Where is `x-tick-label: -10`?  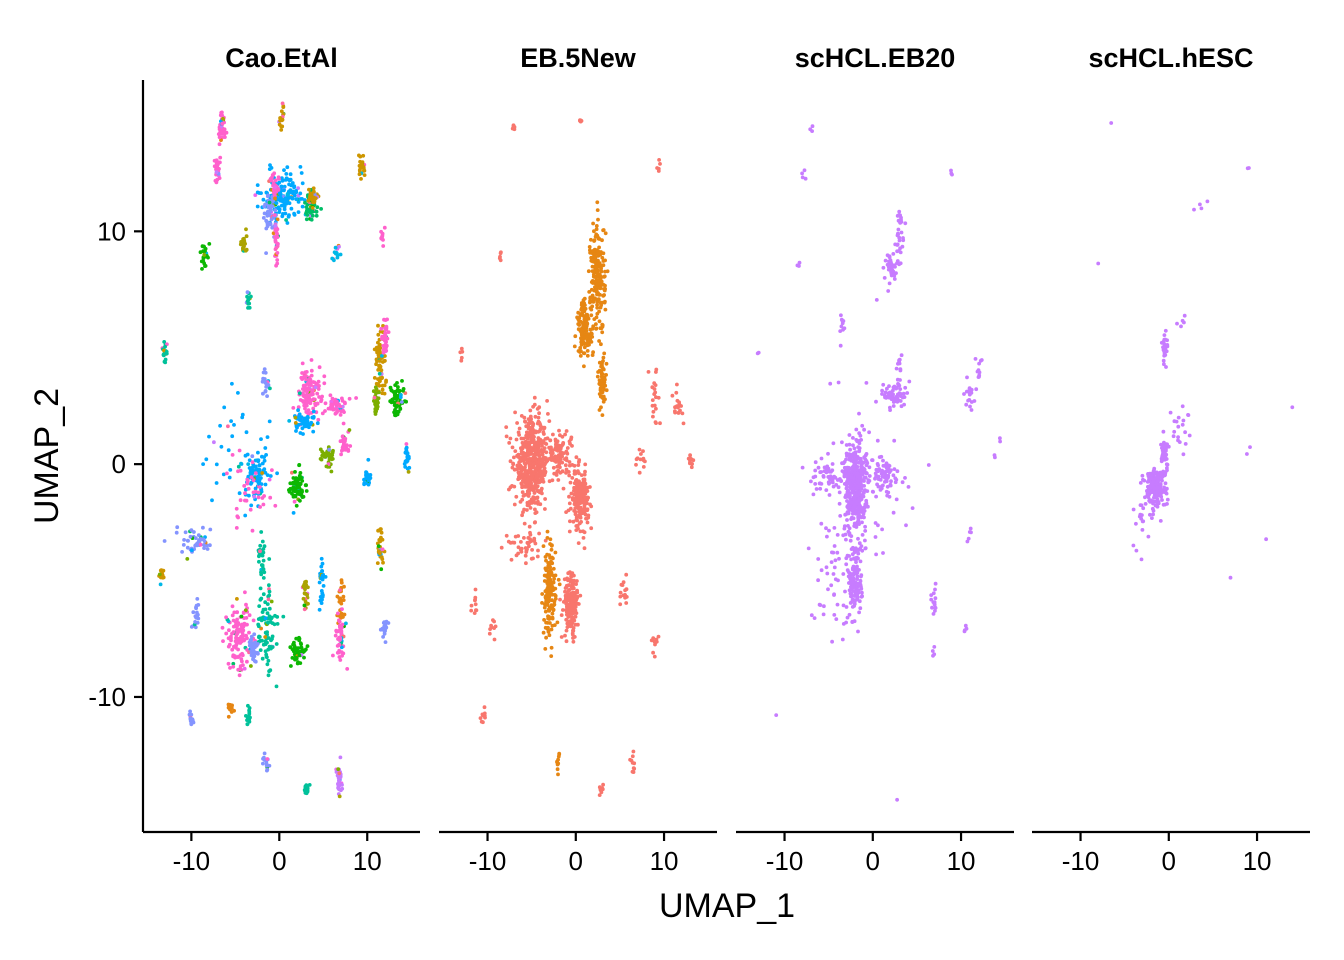 x-tick-label: -10 is located at coordinates (192, 861).